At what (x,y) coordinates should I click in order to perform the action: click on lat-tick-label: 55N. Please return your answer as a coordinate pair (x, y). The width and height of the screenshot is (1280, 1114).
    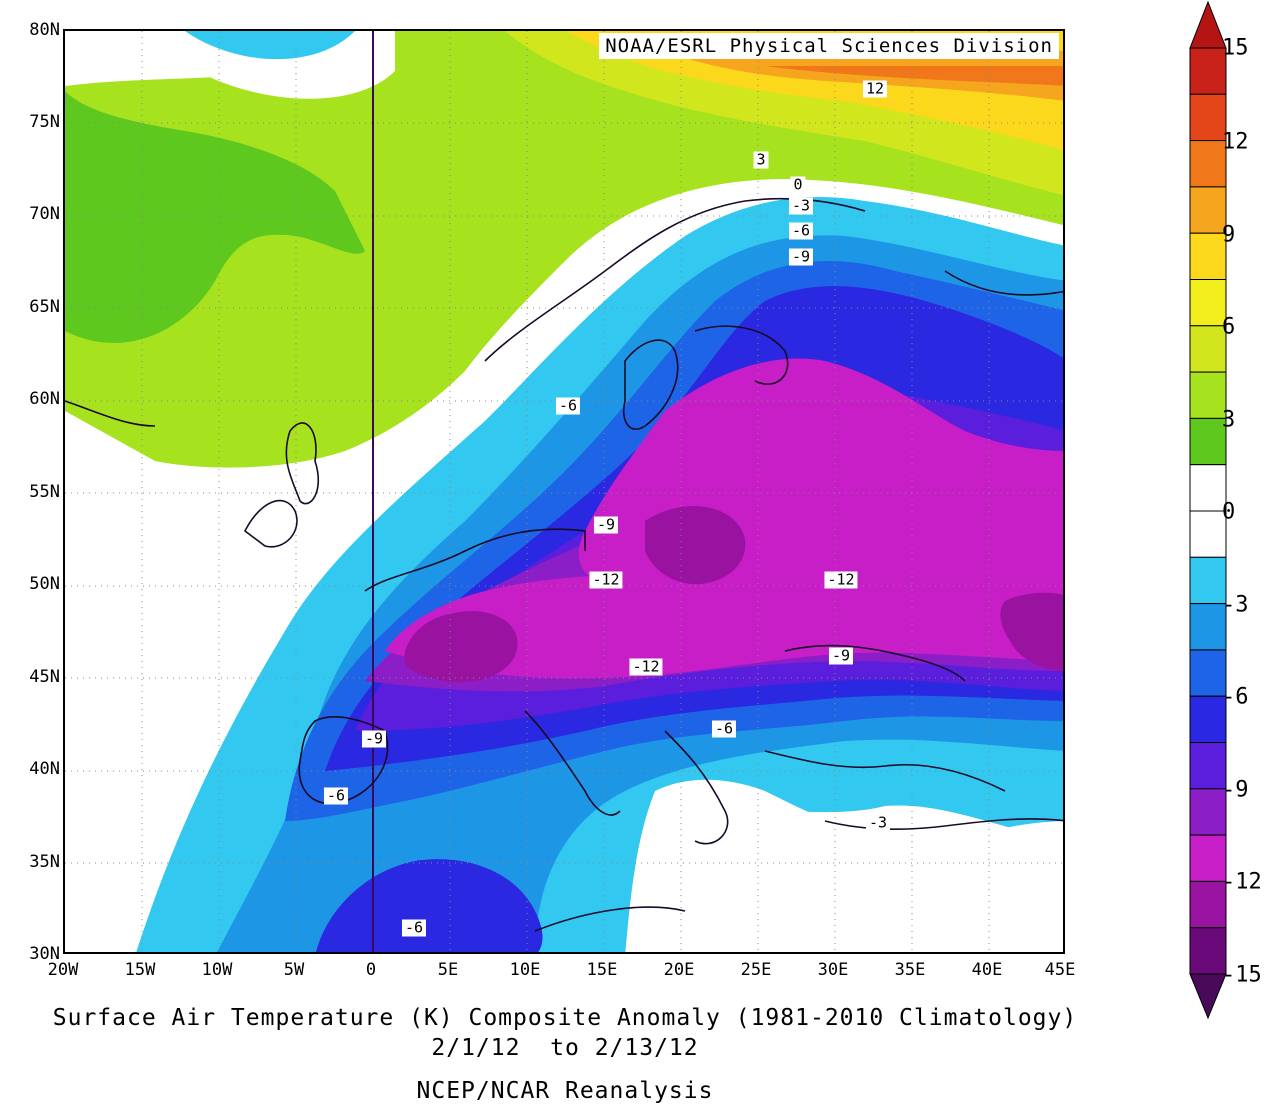
    Looking at the image, I should click on (44, 492).